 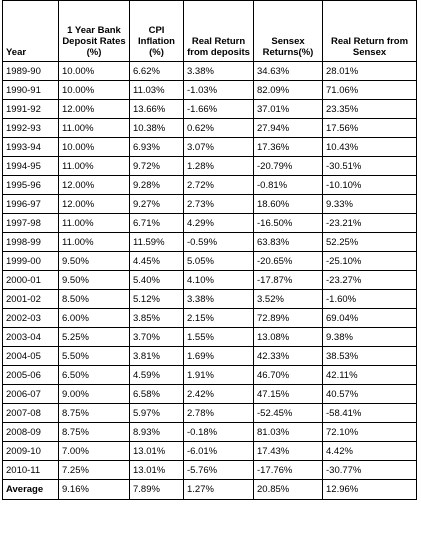 I want to click on real-return-sensex-cell: -23.27%, so click(x=369, y=280).